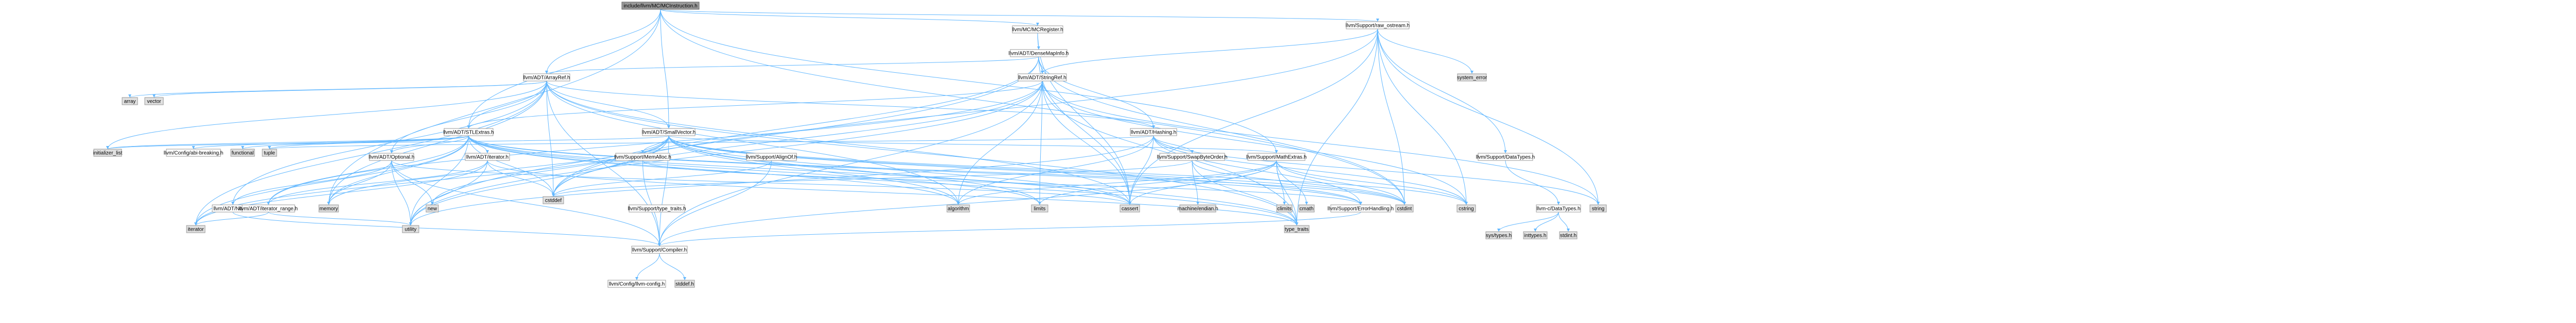  I want to click on edge-n_arrayref-to-n_compiler, so click(603, 163).